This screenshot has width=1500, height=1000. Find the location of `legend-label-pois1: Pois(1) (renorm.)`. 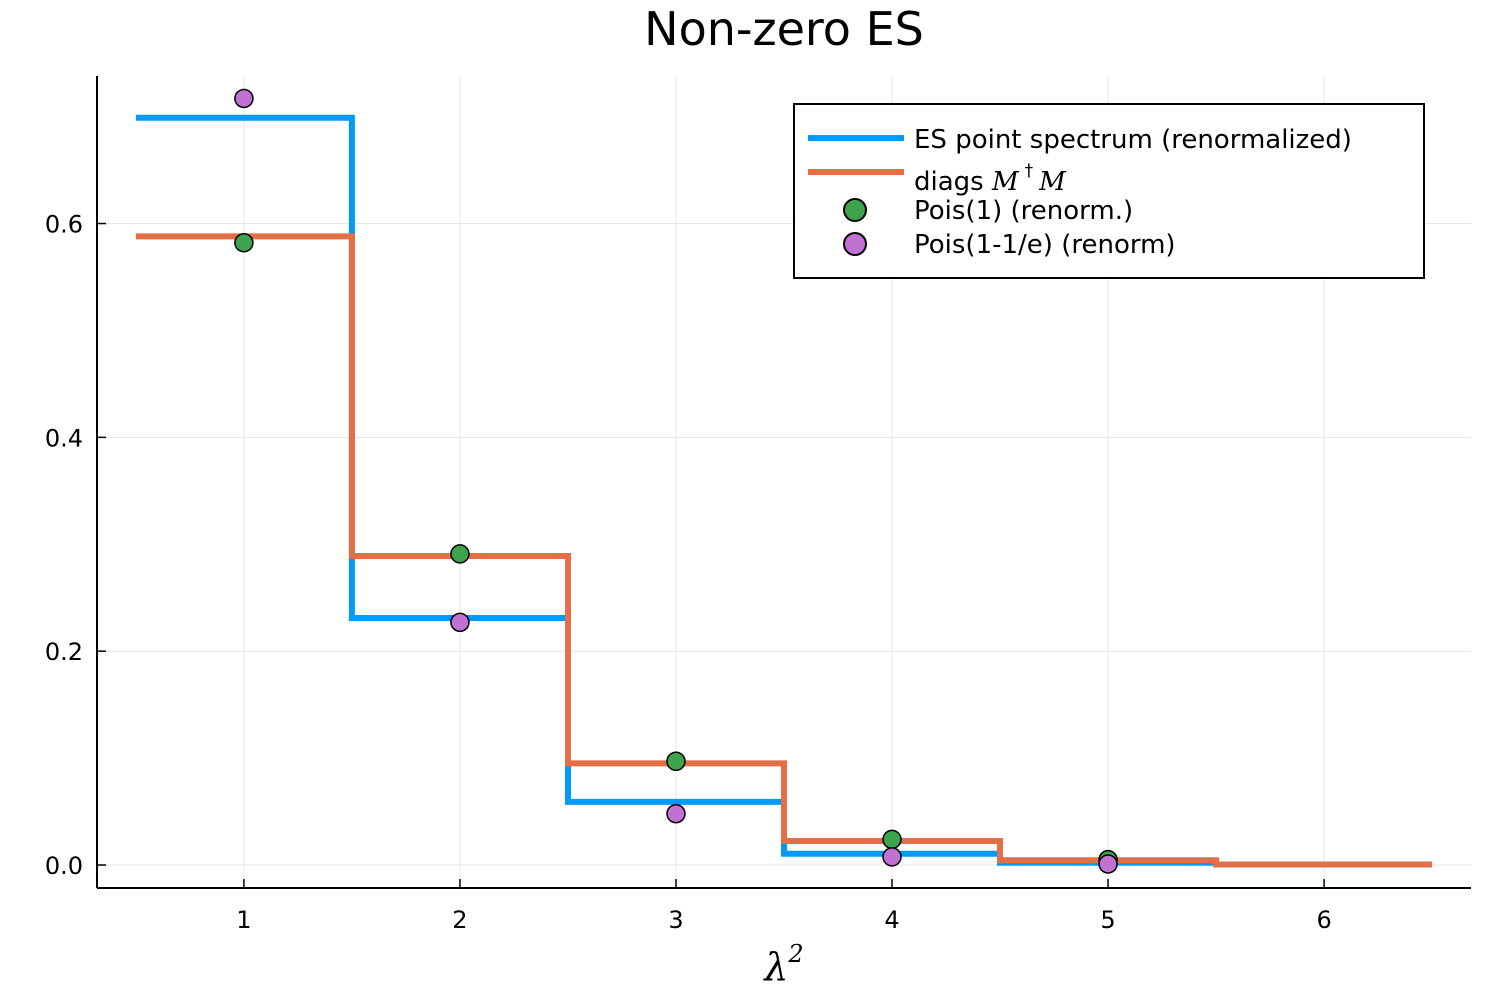

legend-label-pois1: Pois(1) (renorm.) is located at coordinates (1023, 211).